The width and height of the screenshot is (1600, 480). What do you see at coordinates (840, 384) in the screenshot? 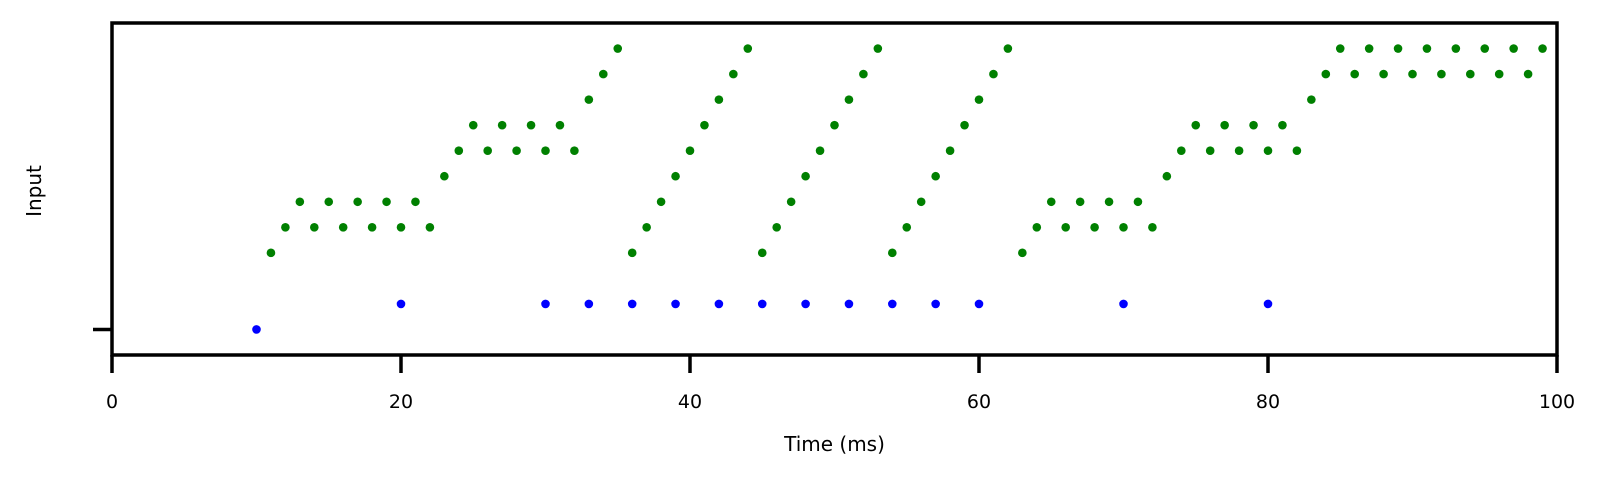
I see `x-axis-ticks: 0 20 40 60 80 100` at bounding box center [840, 384].